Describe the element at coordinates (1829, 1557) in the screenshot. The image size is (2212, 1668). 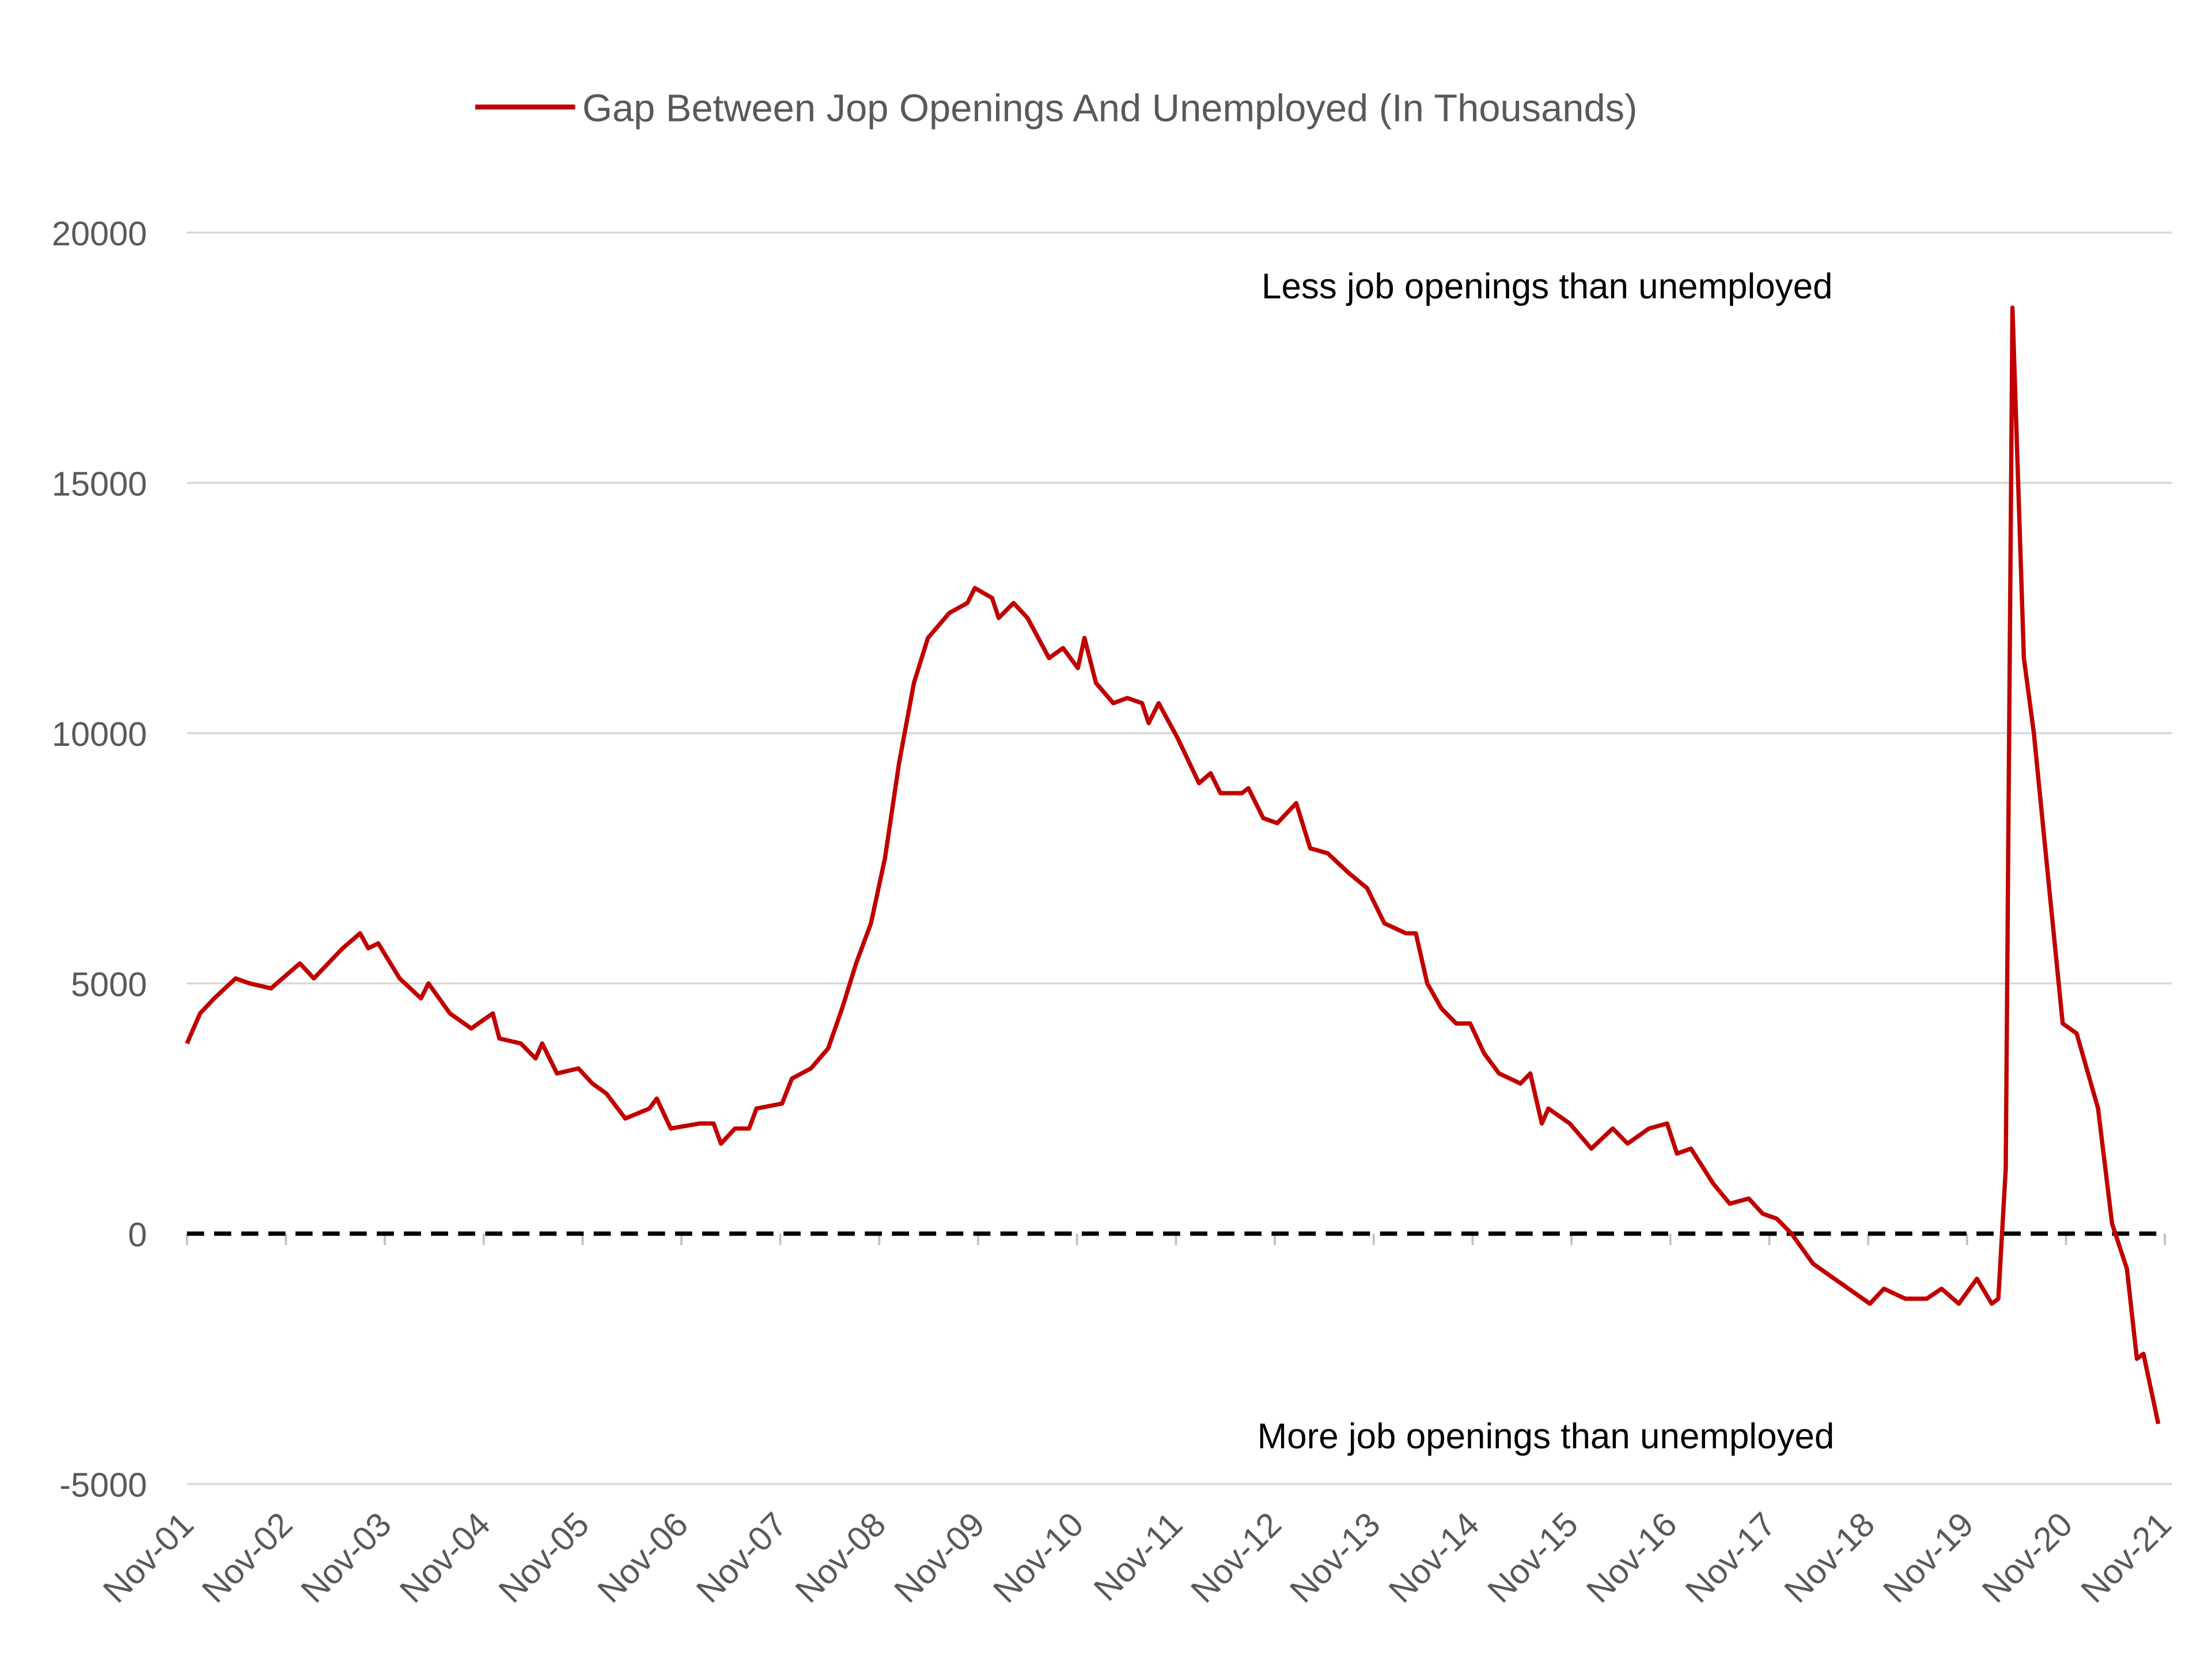
I see `x-tick-label: Nov-18` at that location.